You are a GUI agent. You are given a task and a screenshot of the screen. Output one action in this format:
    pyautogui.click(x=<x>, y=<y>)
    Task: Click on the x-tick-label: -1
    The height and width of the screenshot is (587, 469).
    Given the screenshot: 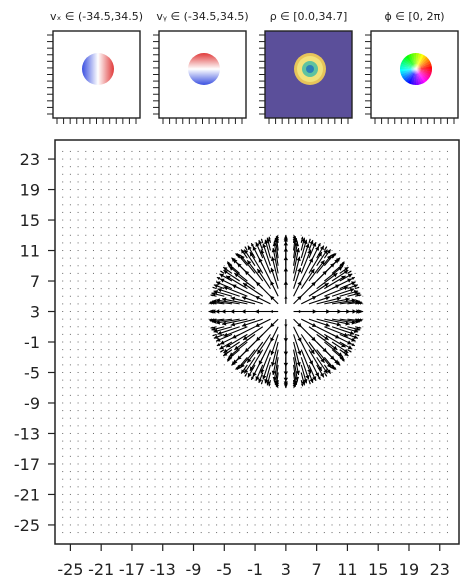 What is the action you would take?
    pyautogui.click(x=255, y=569)
    